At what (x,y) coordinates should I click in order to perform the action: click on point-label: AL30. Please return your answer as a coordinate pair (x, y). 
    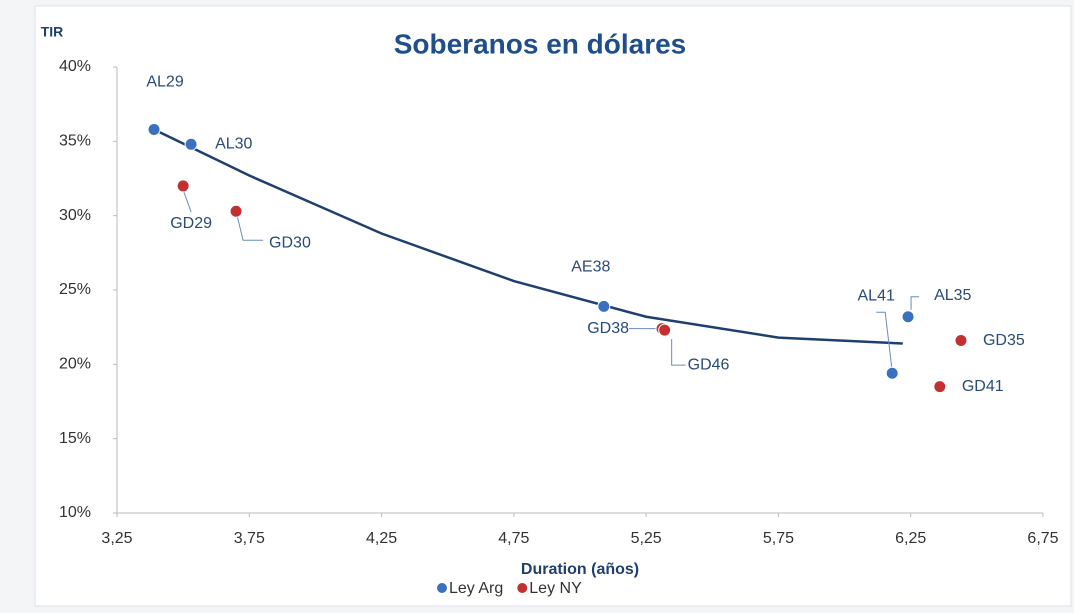
    Looking at the image, I should click on (233, 144).